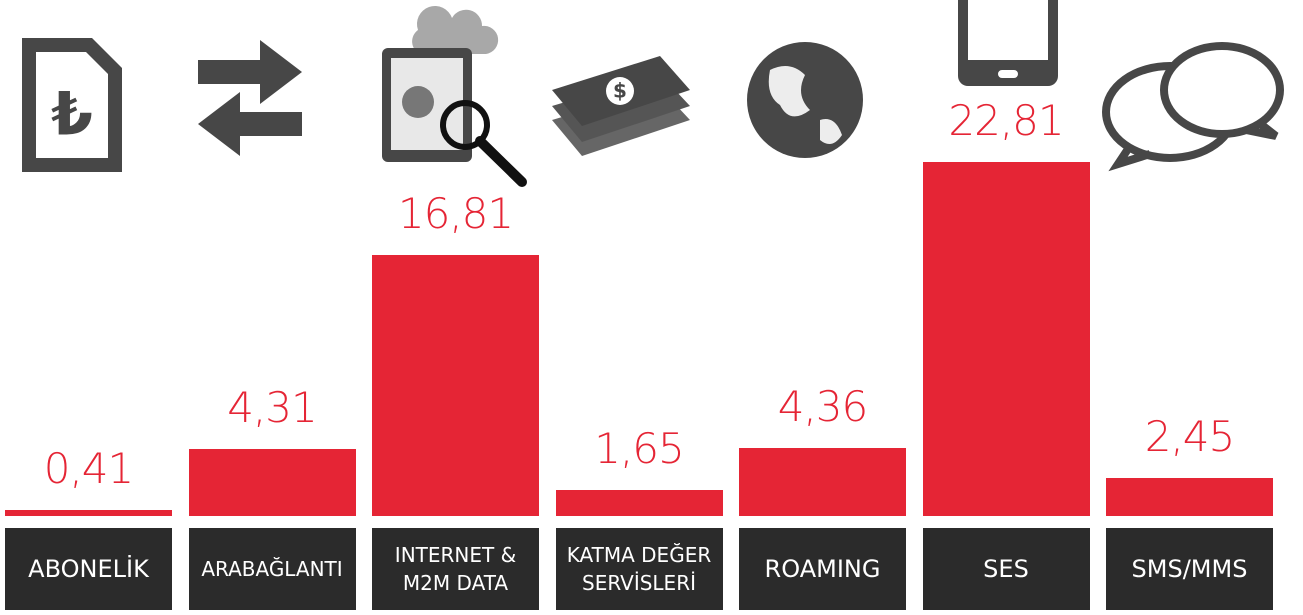 The width and height of the screenshot is (1303, 615). What do you see at coordinates (805, 100) in the screenshot?
I see `icon-globe` at bounding box center [805, 100].